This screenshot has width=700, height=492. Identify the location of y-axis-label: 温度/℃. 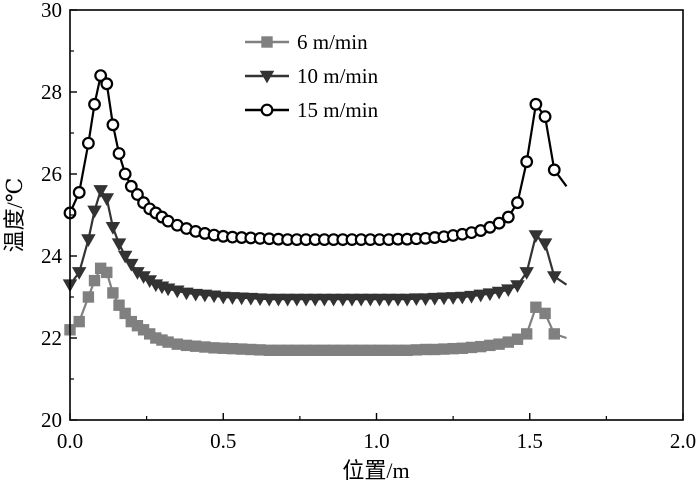
(14, 215).